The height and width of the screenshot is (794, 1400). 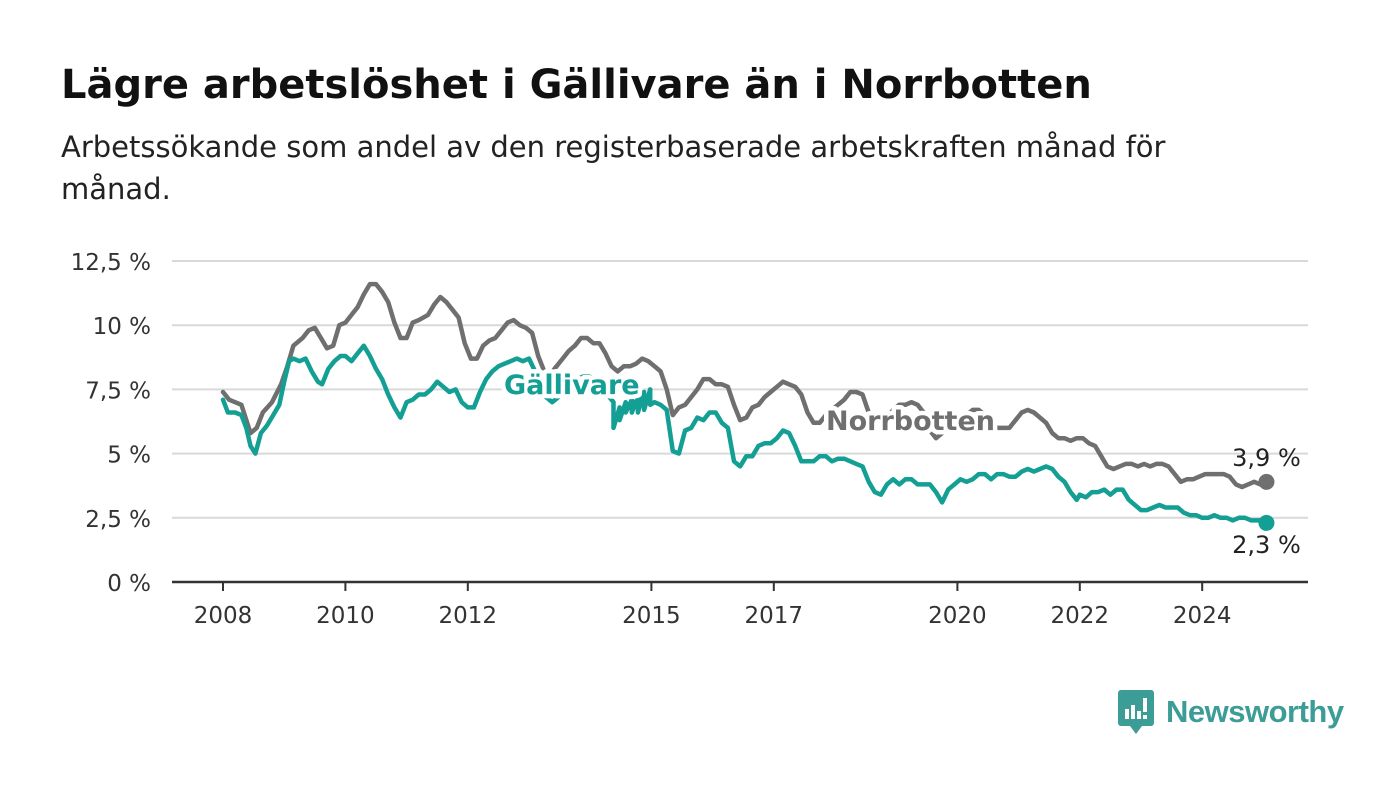 What do you see at coordinates (1136, 712) in the screenshot?
I see `bar-chart-speech-bubble-icon` at bounding box center [1136, 712].